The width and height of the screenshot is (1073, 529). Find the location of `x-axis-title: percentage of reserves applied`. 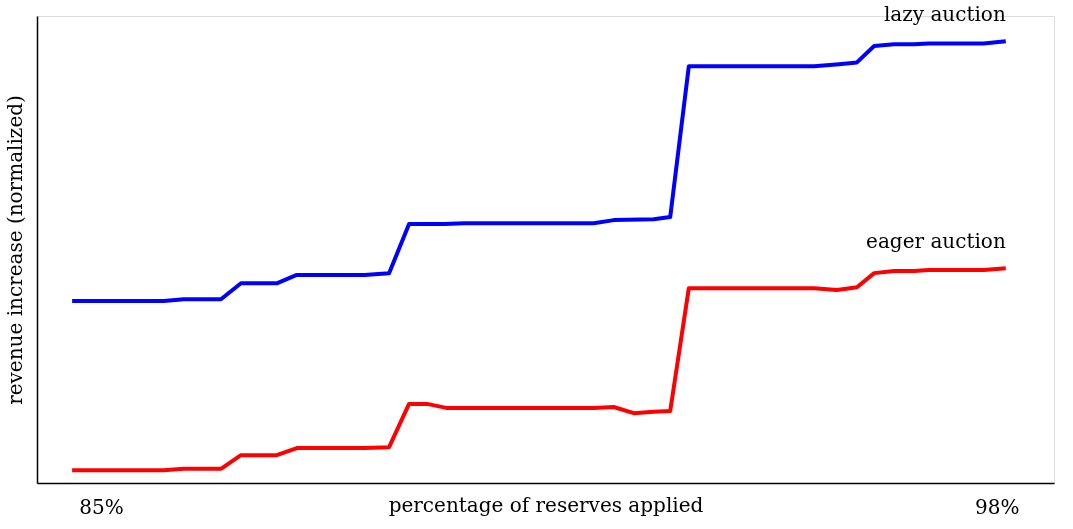

x-axis-title: percentage of reserves applied is located at coordinates (546, 504).